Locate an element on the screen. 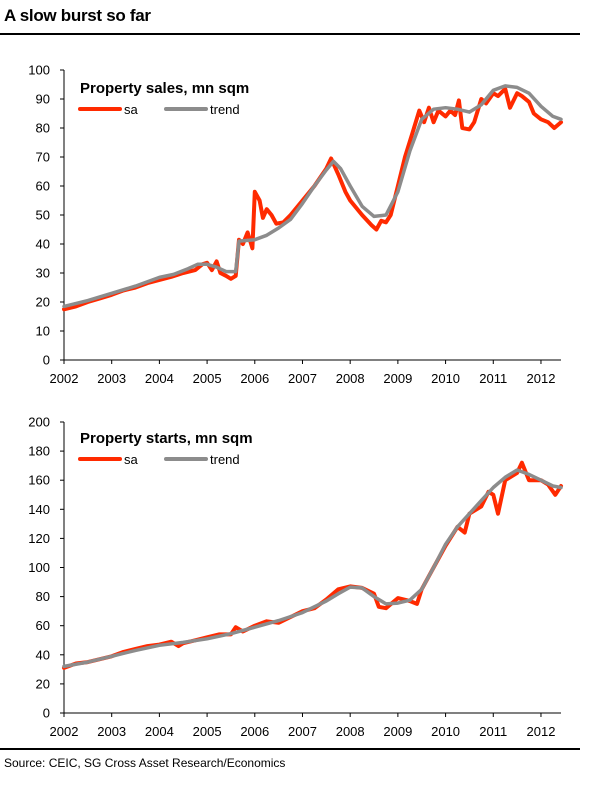  y-tick-label: 50 is located at coordinates (43, 215).